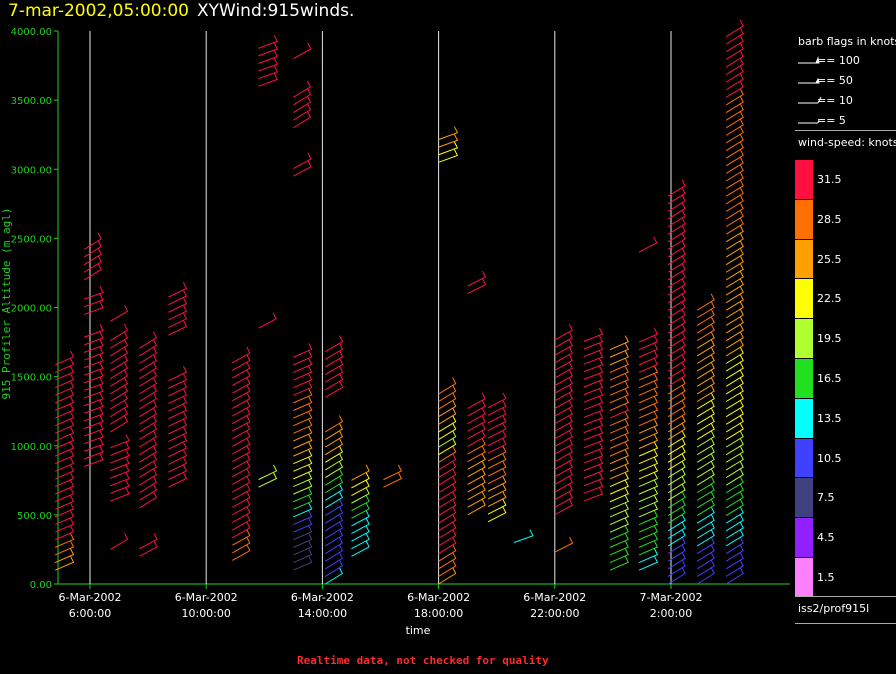  What do you see at coordinates (838, 60) in the screenshot?
I see `barb-legend-100: == 100` at bounding box center [838, 60].